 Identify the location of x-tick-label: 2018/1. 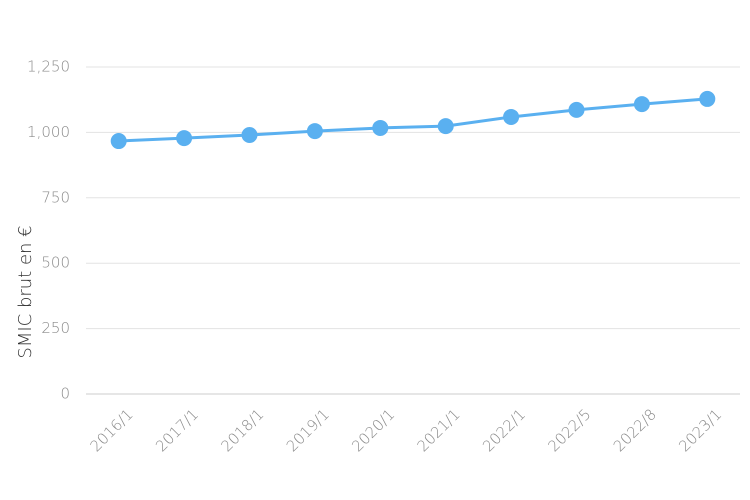
(242, 430).